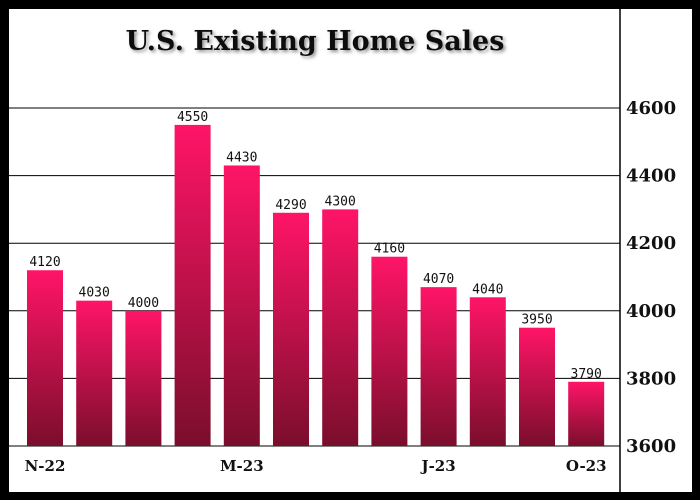  Describe the element at coordinates (536, 320) in the screenshot. I see `bar-value-label: 3950` at that location.